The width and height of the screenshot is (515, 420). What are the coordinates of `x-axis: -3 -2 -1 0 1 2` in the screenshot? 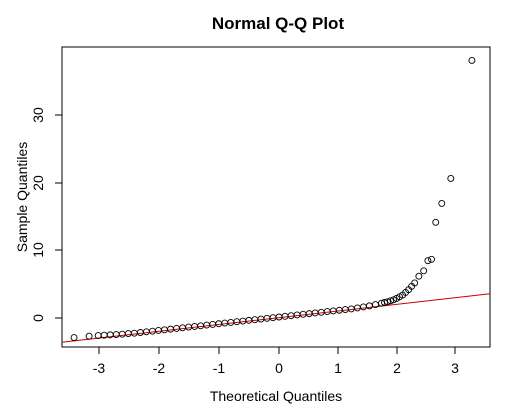 It's located at (276, 361).